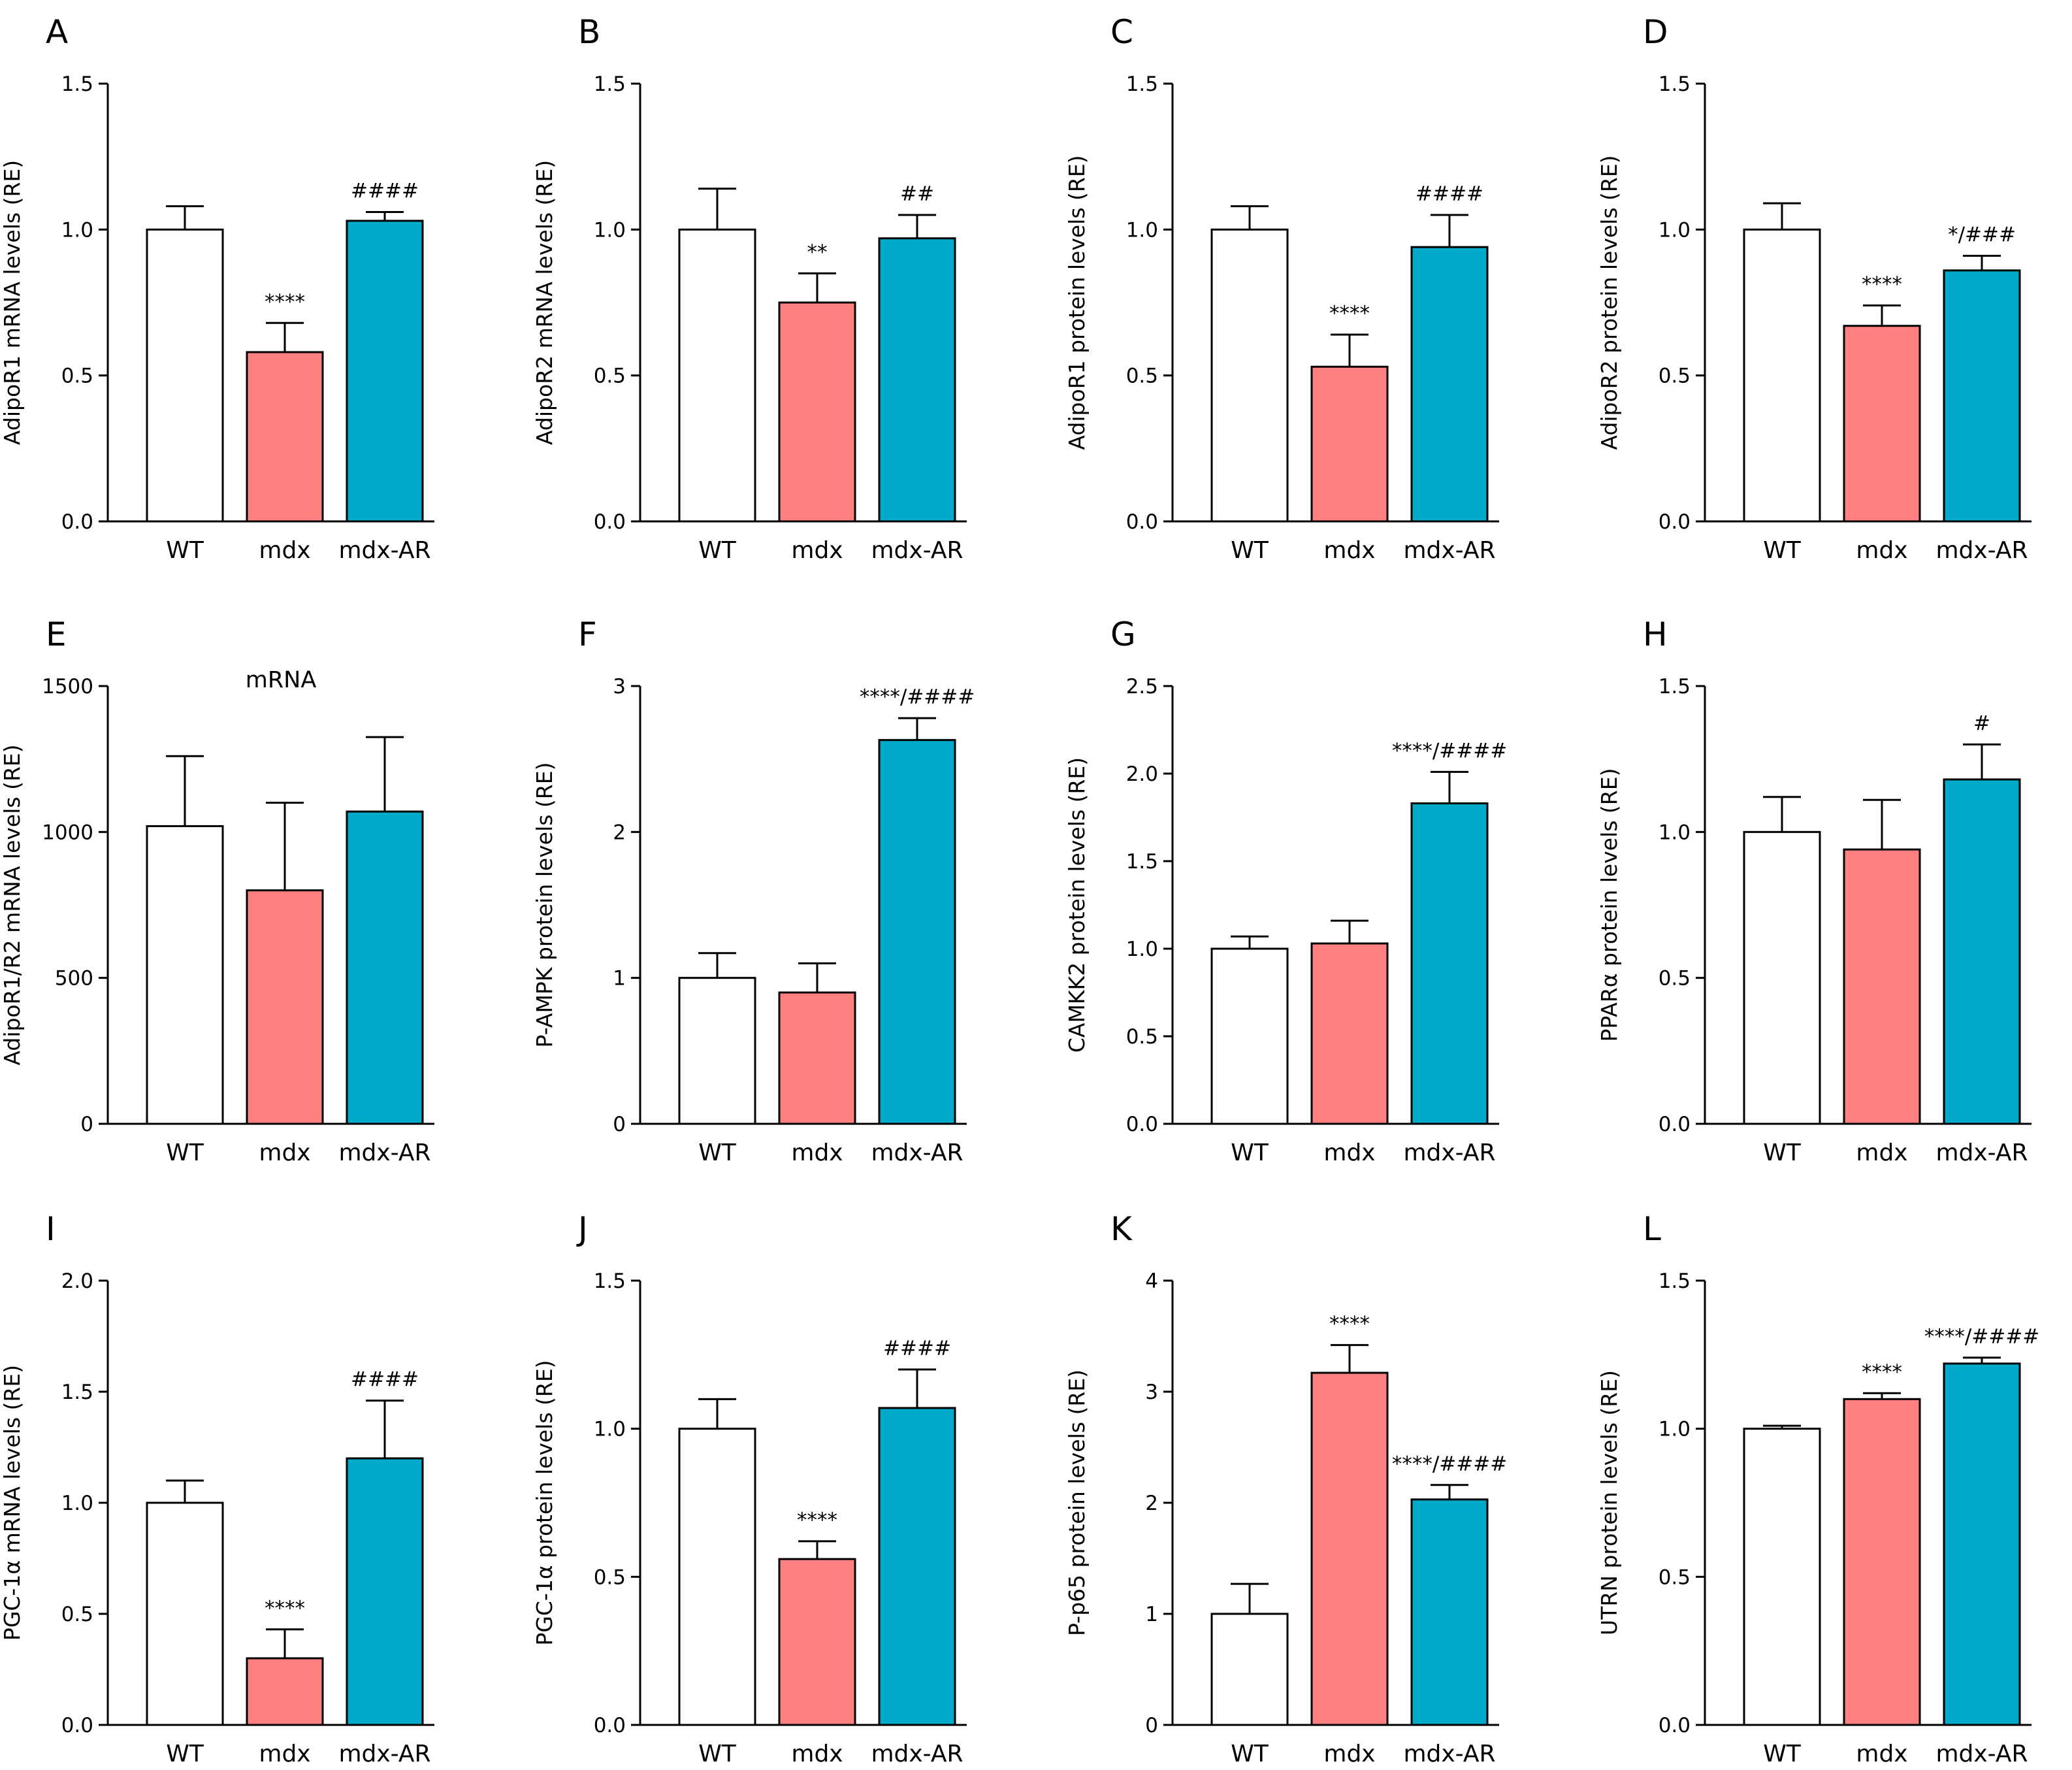 The image size is (2072, 1770). What do you see at coordinates (1349, 1548) in the screenshot?
I see `panel-k-bar-mdx` at bounding box center [1349, 1548].